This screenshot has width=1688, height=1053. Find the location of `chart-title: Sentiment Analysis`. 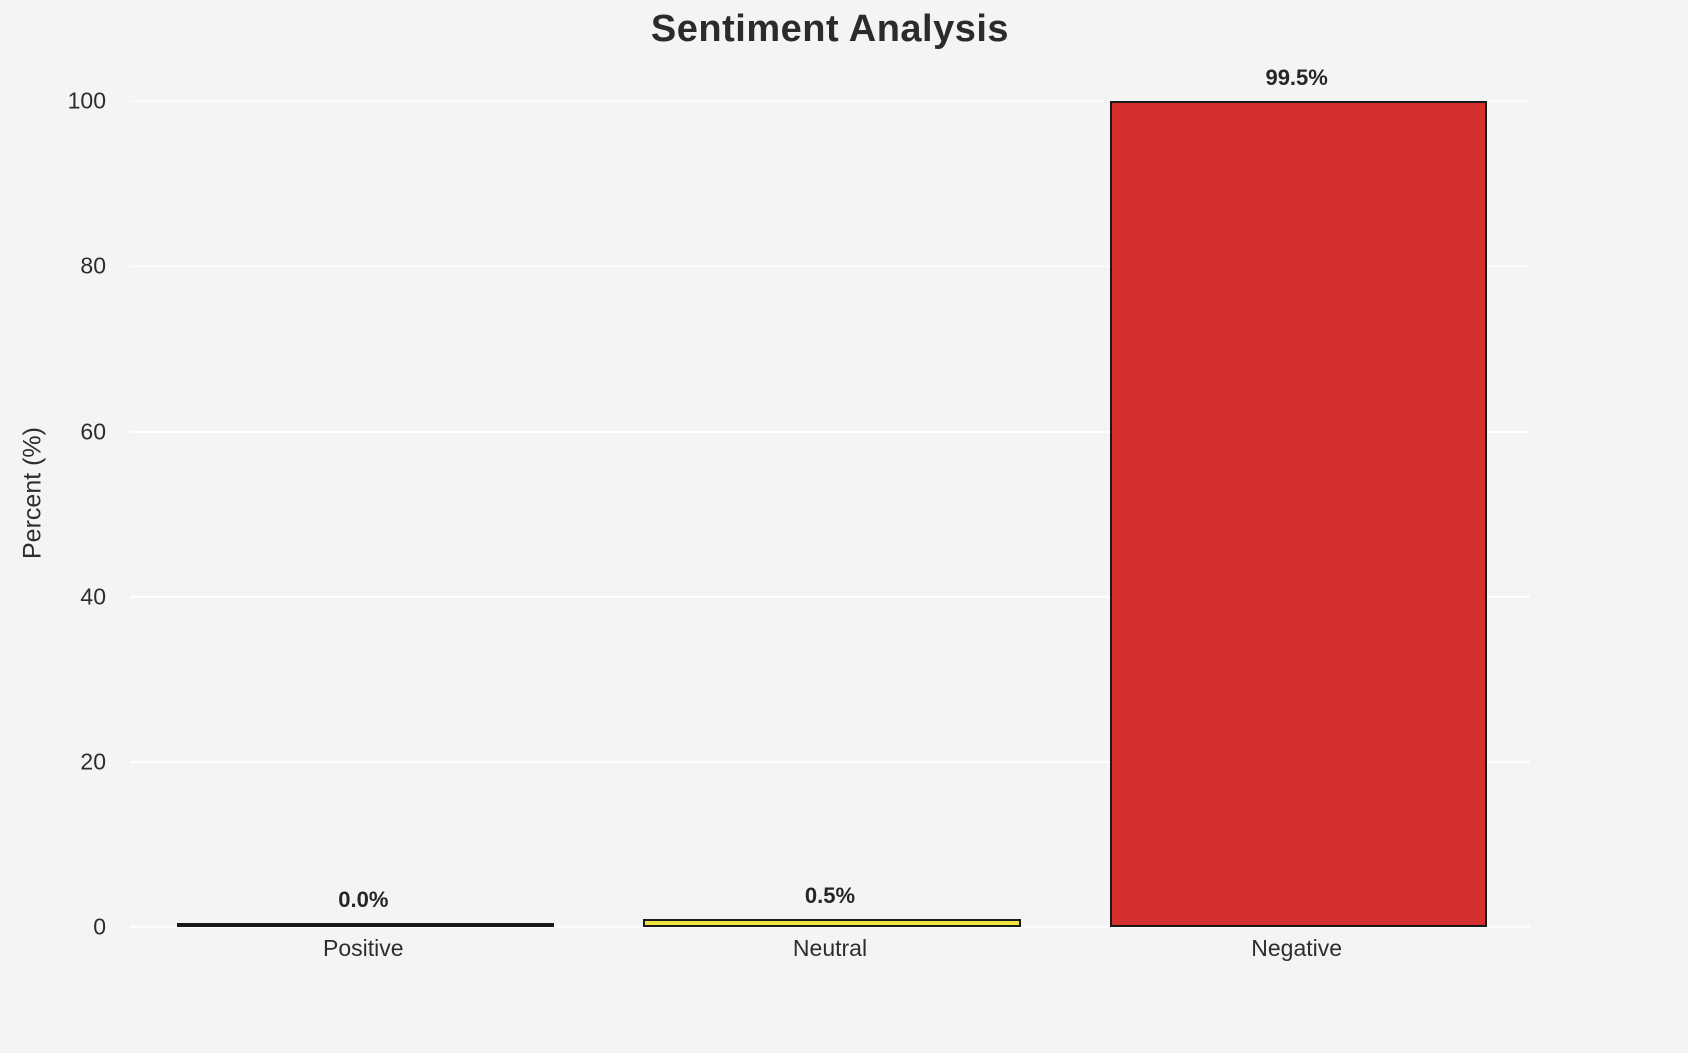

chart-title: Sentiment Analysis is located at coordinates (830, 29).